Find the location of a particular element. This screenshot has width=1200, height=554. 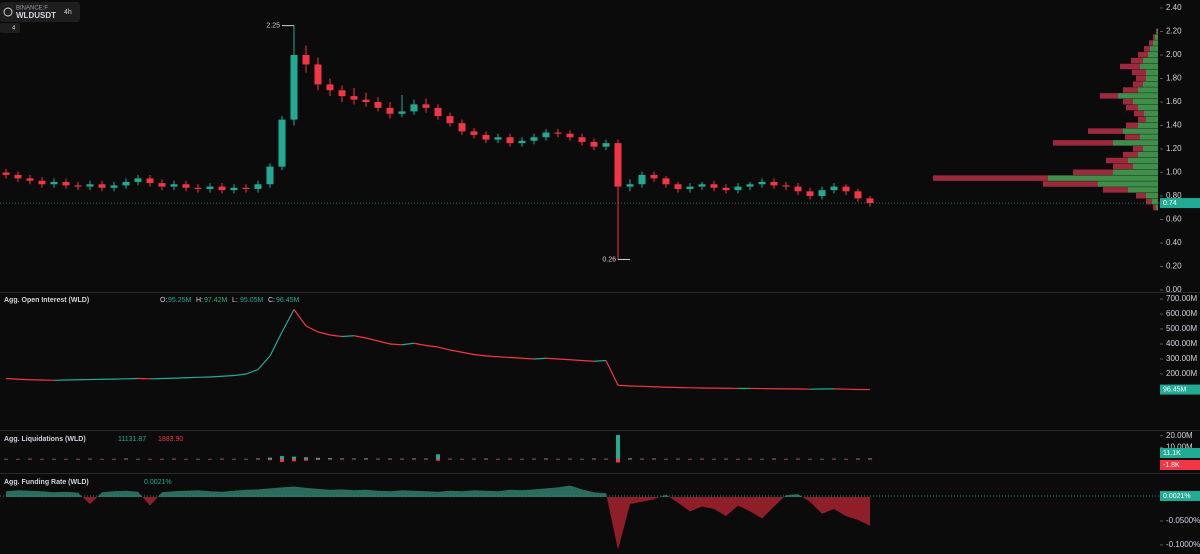

y-tick-label: 2.20 is located at coordinates (1174, 31).